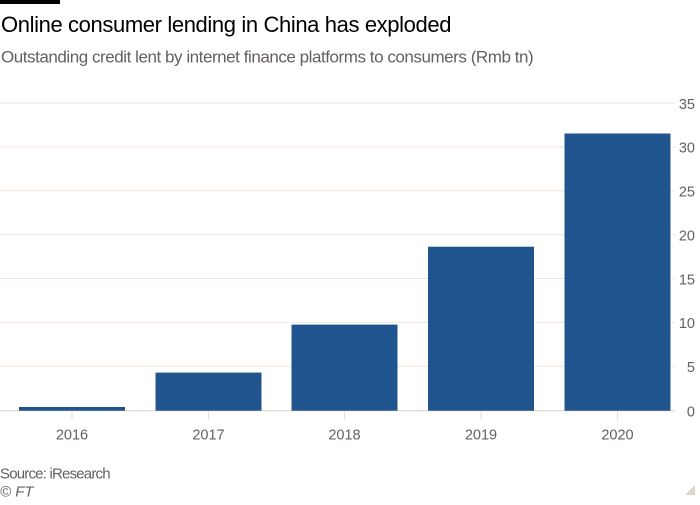 The image size is (700, 505). I want to click on svg-text: 30, so click(687, 149).